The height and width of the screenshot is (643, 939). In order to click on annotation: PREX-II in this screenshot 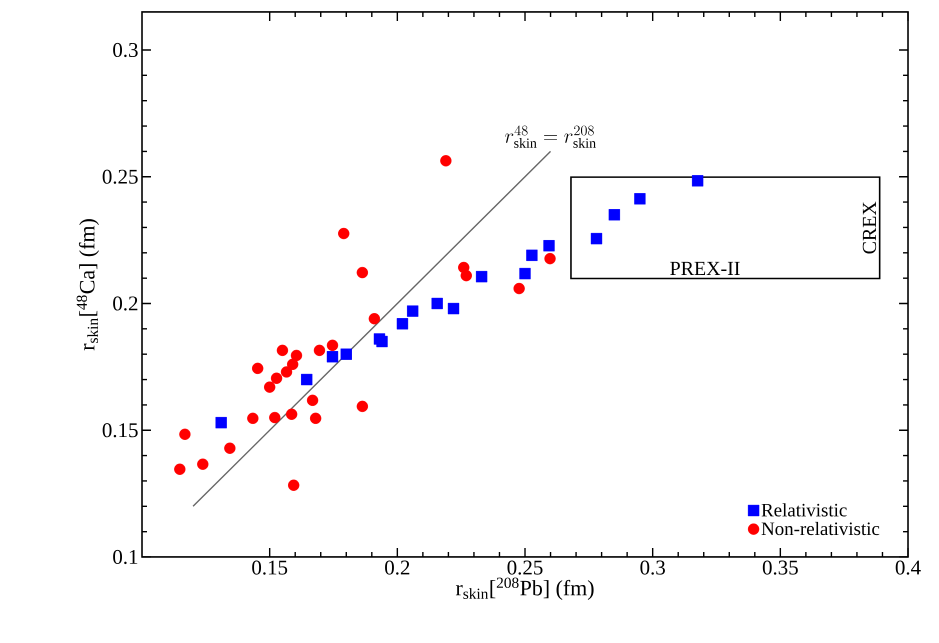, I will do `click(705, 268)`.